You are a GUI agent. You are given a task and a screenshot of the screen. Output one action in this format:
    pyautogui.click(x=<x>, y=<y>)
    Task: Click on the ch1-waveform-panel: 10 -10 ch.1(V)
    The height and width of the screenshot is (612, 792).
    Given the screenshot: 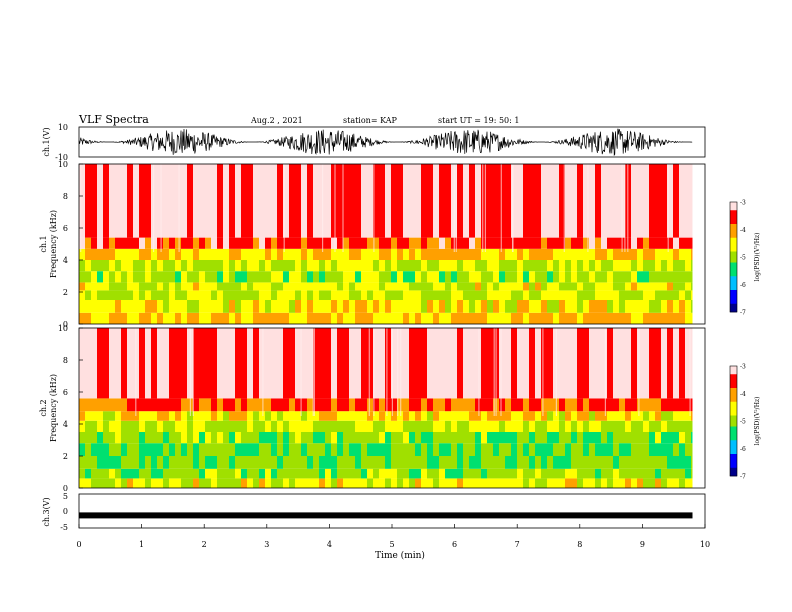 What is the action you would take?
    pyautogui.click(x=374, y=142)
    